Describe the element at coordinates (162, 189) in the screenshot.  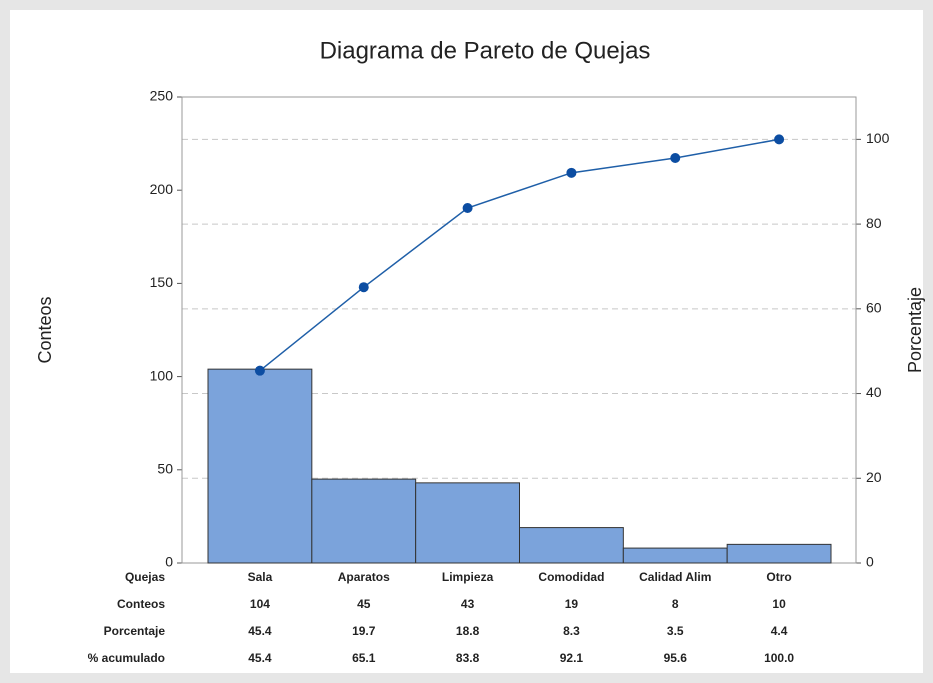
I see `y-tick-label: 200` at that location.